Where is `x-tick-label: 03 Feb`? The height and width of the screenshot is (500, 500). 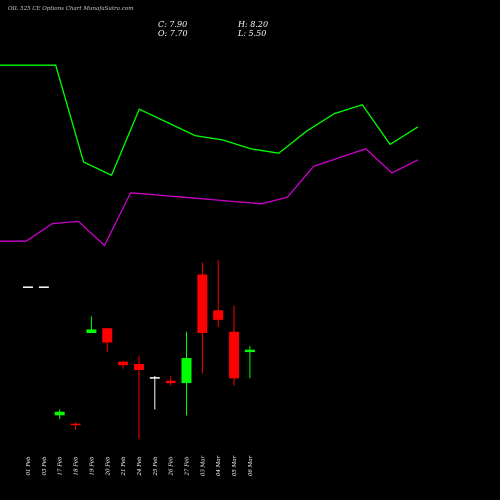 x-tick-label: 03 Feb is located at coordinates (45, 466).